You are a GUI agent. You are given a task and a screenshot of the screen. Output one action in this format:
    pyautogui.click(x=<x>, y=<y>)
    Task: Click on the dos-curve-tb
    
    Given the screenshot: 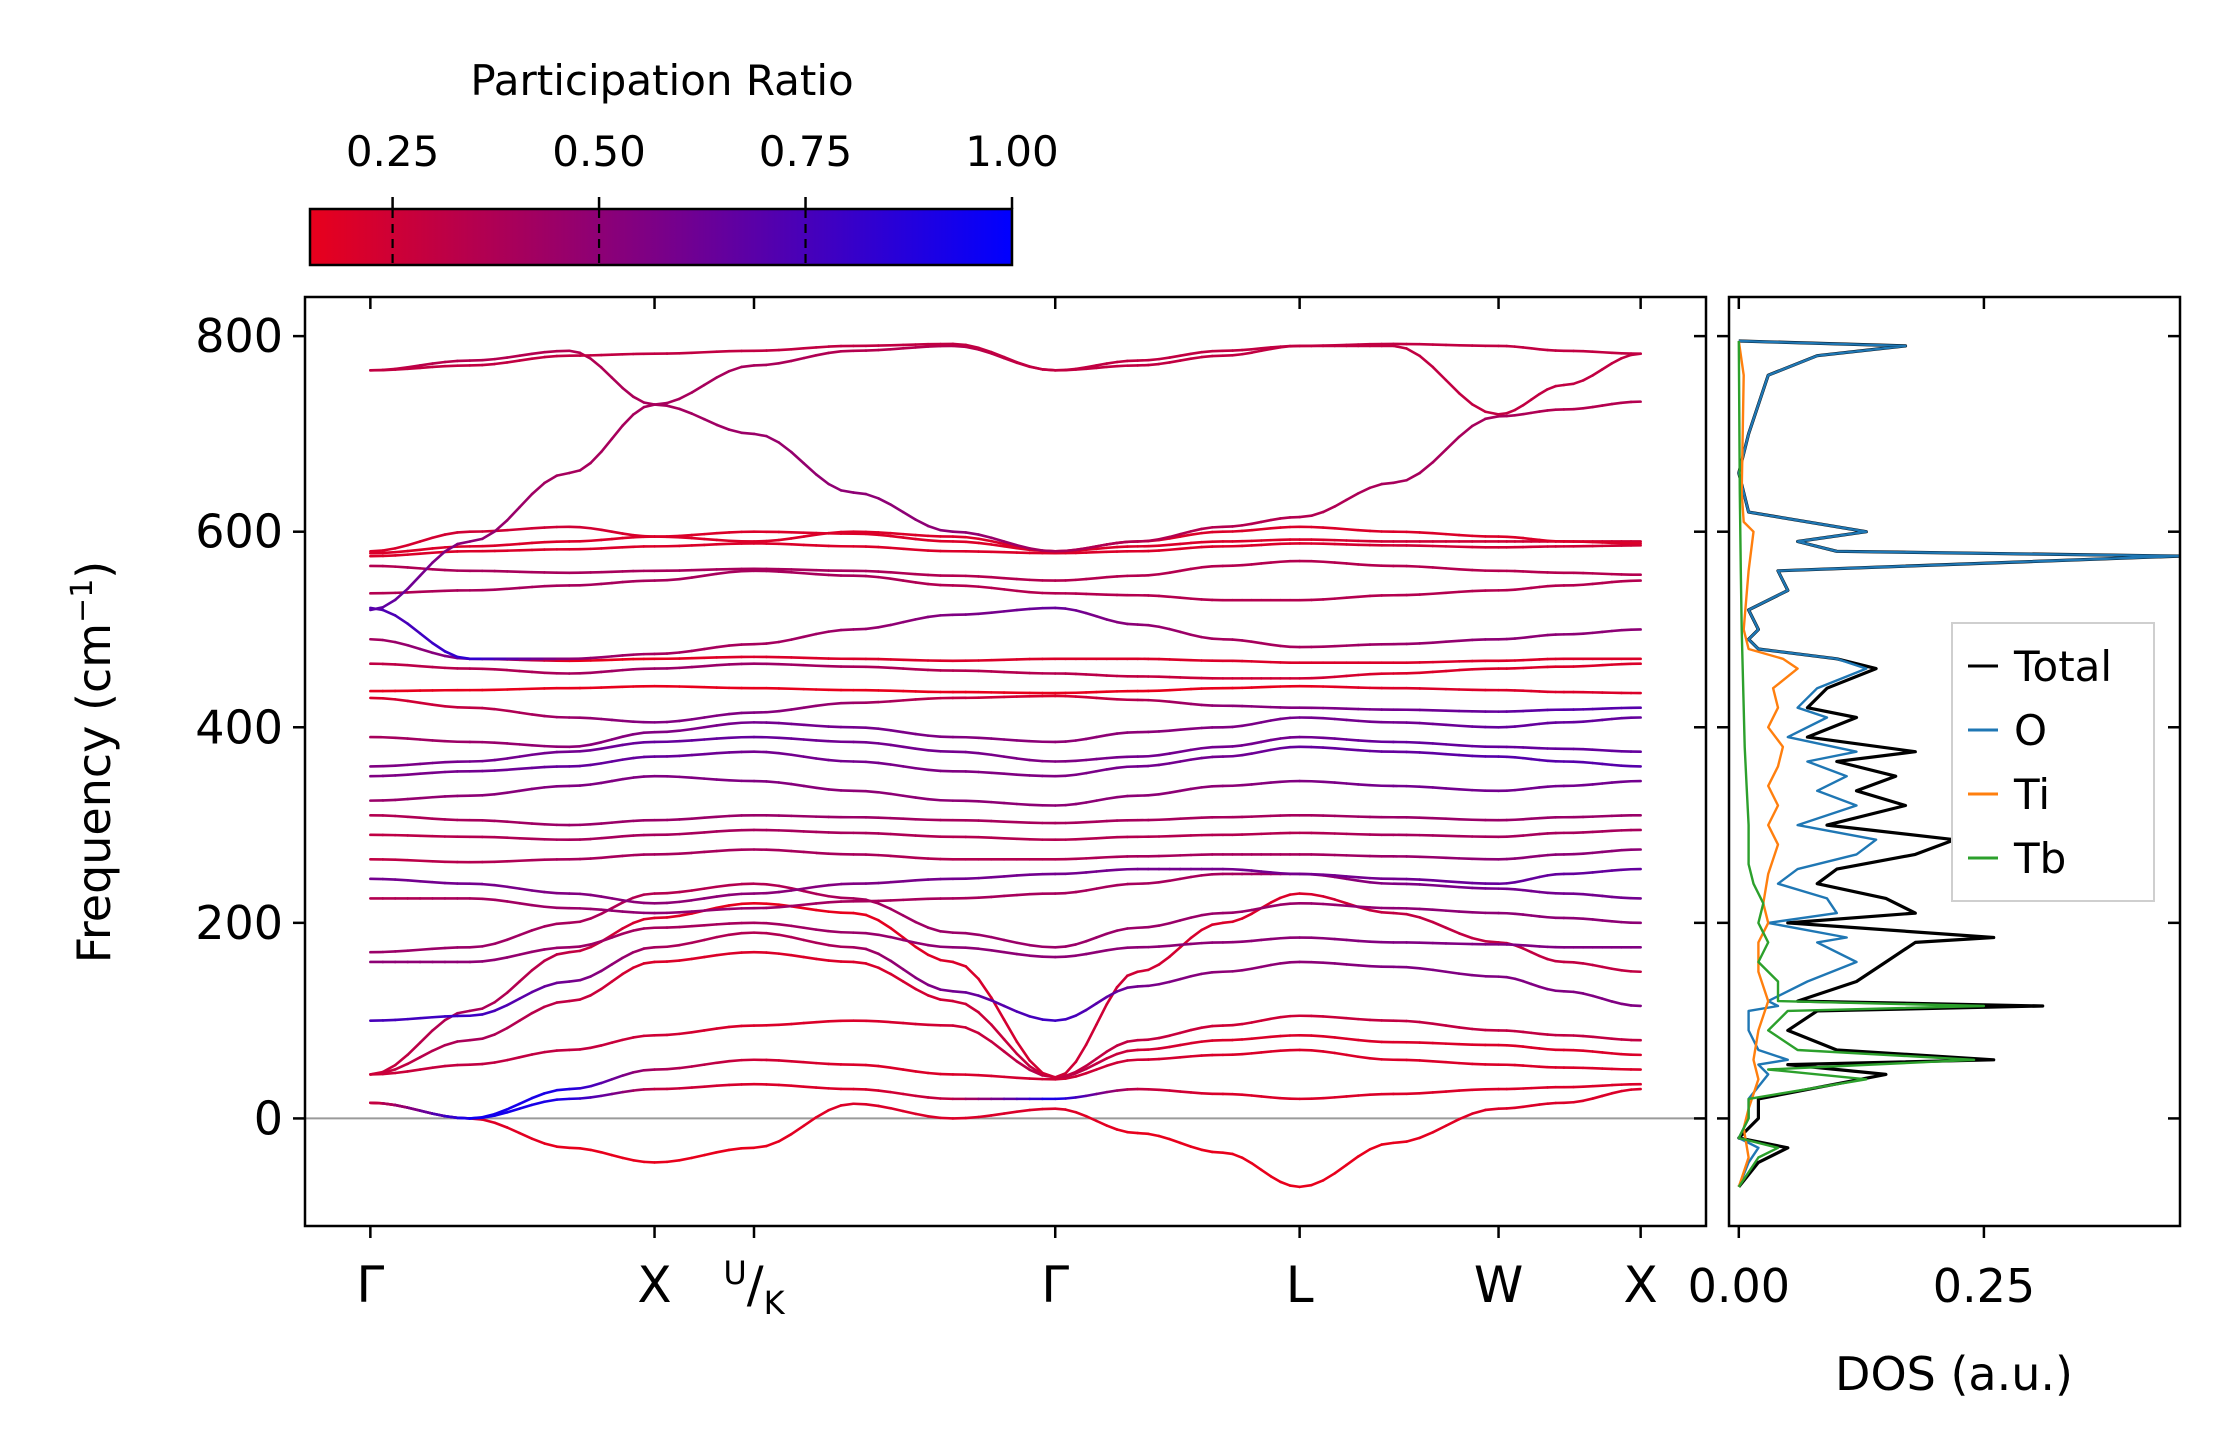 What is the action you would take?
    pyautogui.click(x=1861, y=764)
    